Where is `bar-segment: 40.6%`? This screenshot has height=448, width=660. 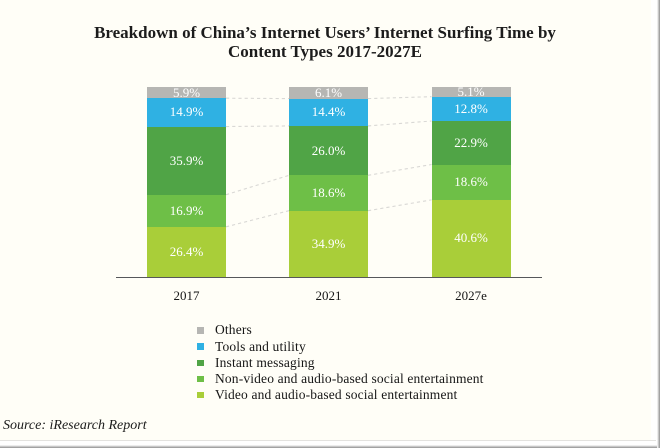 bar-segment: 40.6% is located at coordinates (471, 238).